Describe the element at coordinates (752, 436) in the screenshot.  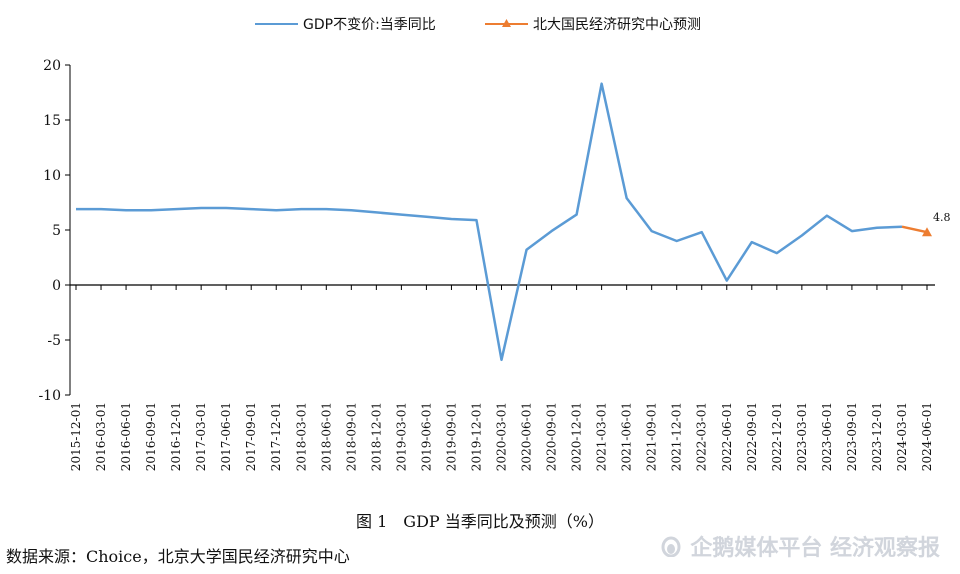
I see `x-tick-label: 2022-09-01` at that location.